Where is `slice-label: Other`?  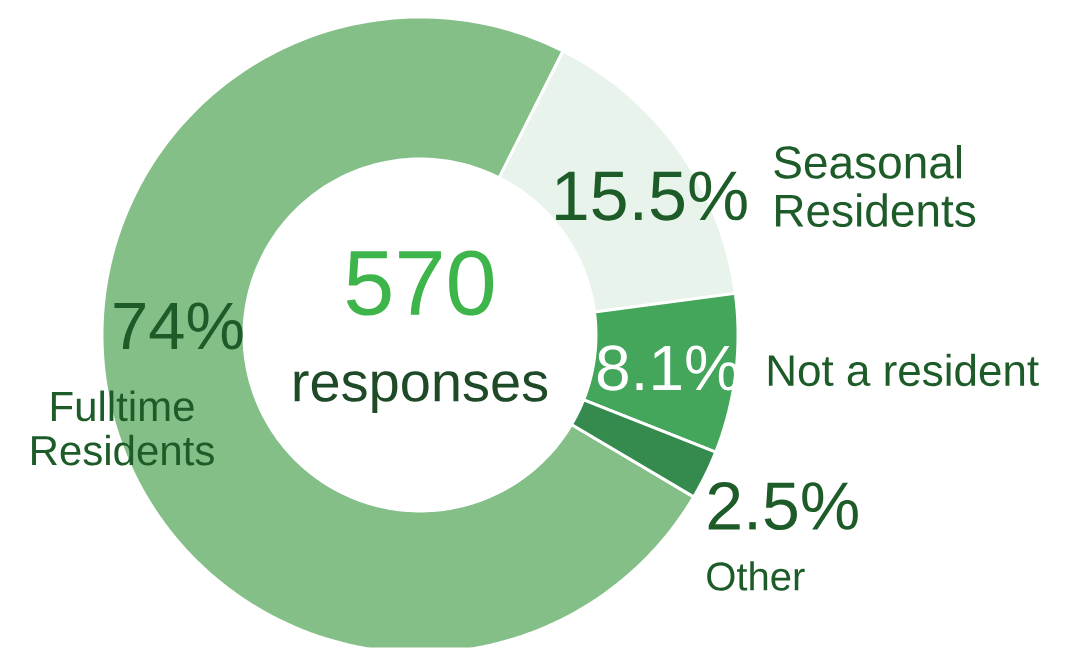
slice-label: Other is located at coordinates (756, 576).